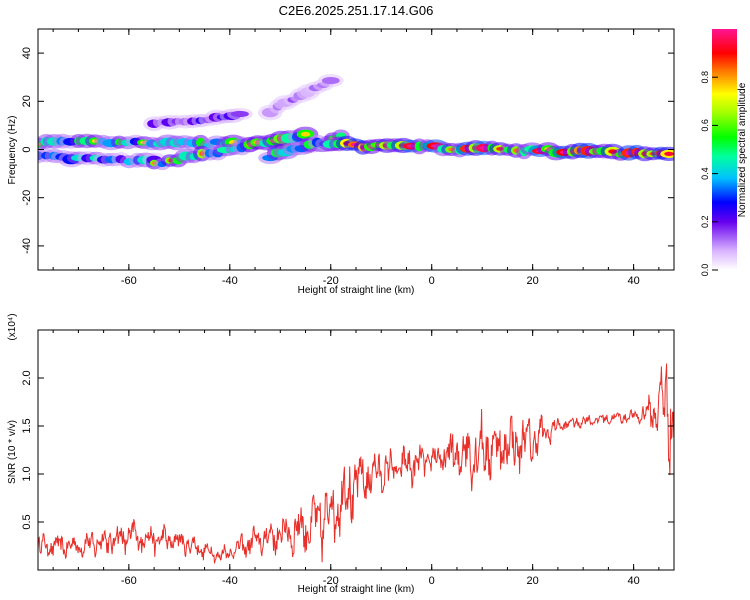  I want to click on colorbar-ticks: 0.0 0.2 0.4 0.6 0.8, so click(709, 173).